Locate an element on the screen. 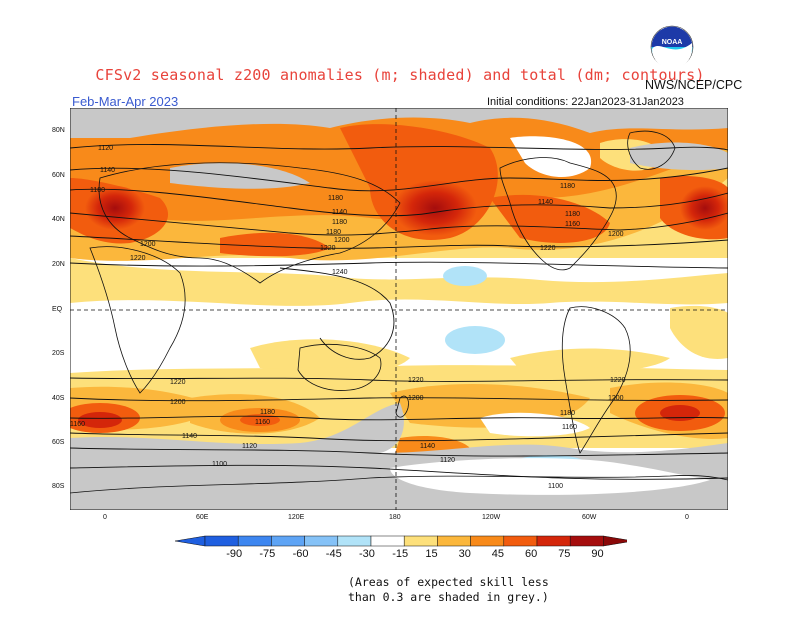 This screenshot has height=618, width=800. noaa-logo: NOAA is located at coordinates (672, 47).